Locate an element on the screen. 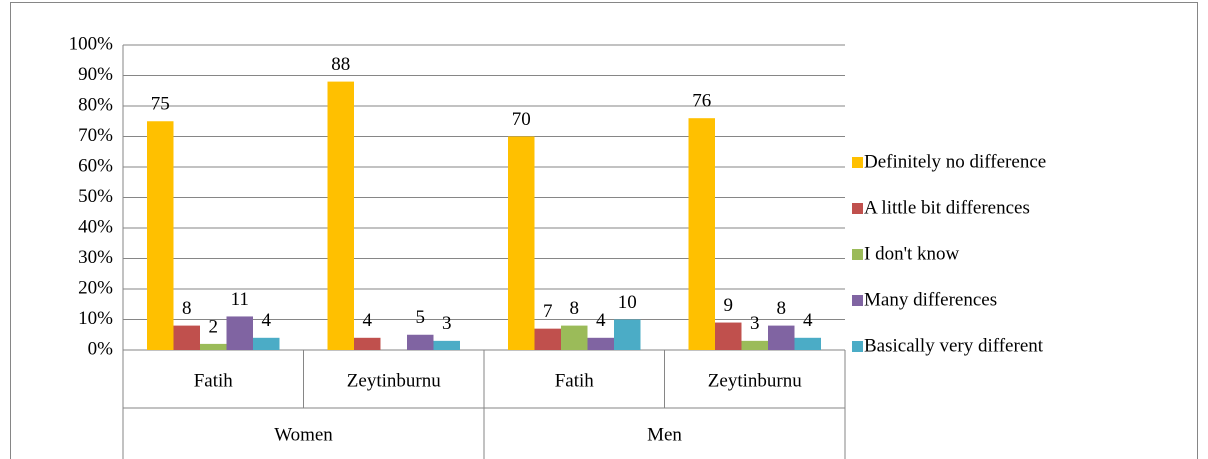 The height and width of the screenshot is (459, 1208). y-tick-label: 90% is located at coordinates (95, 74).